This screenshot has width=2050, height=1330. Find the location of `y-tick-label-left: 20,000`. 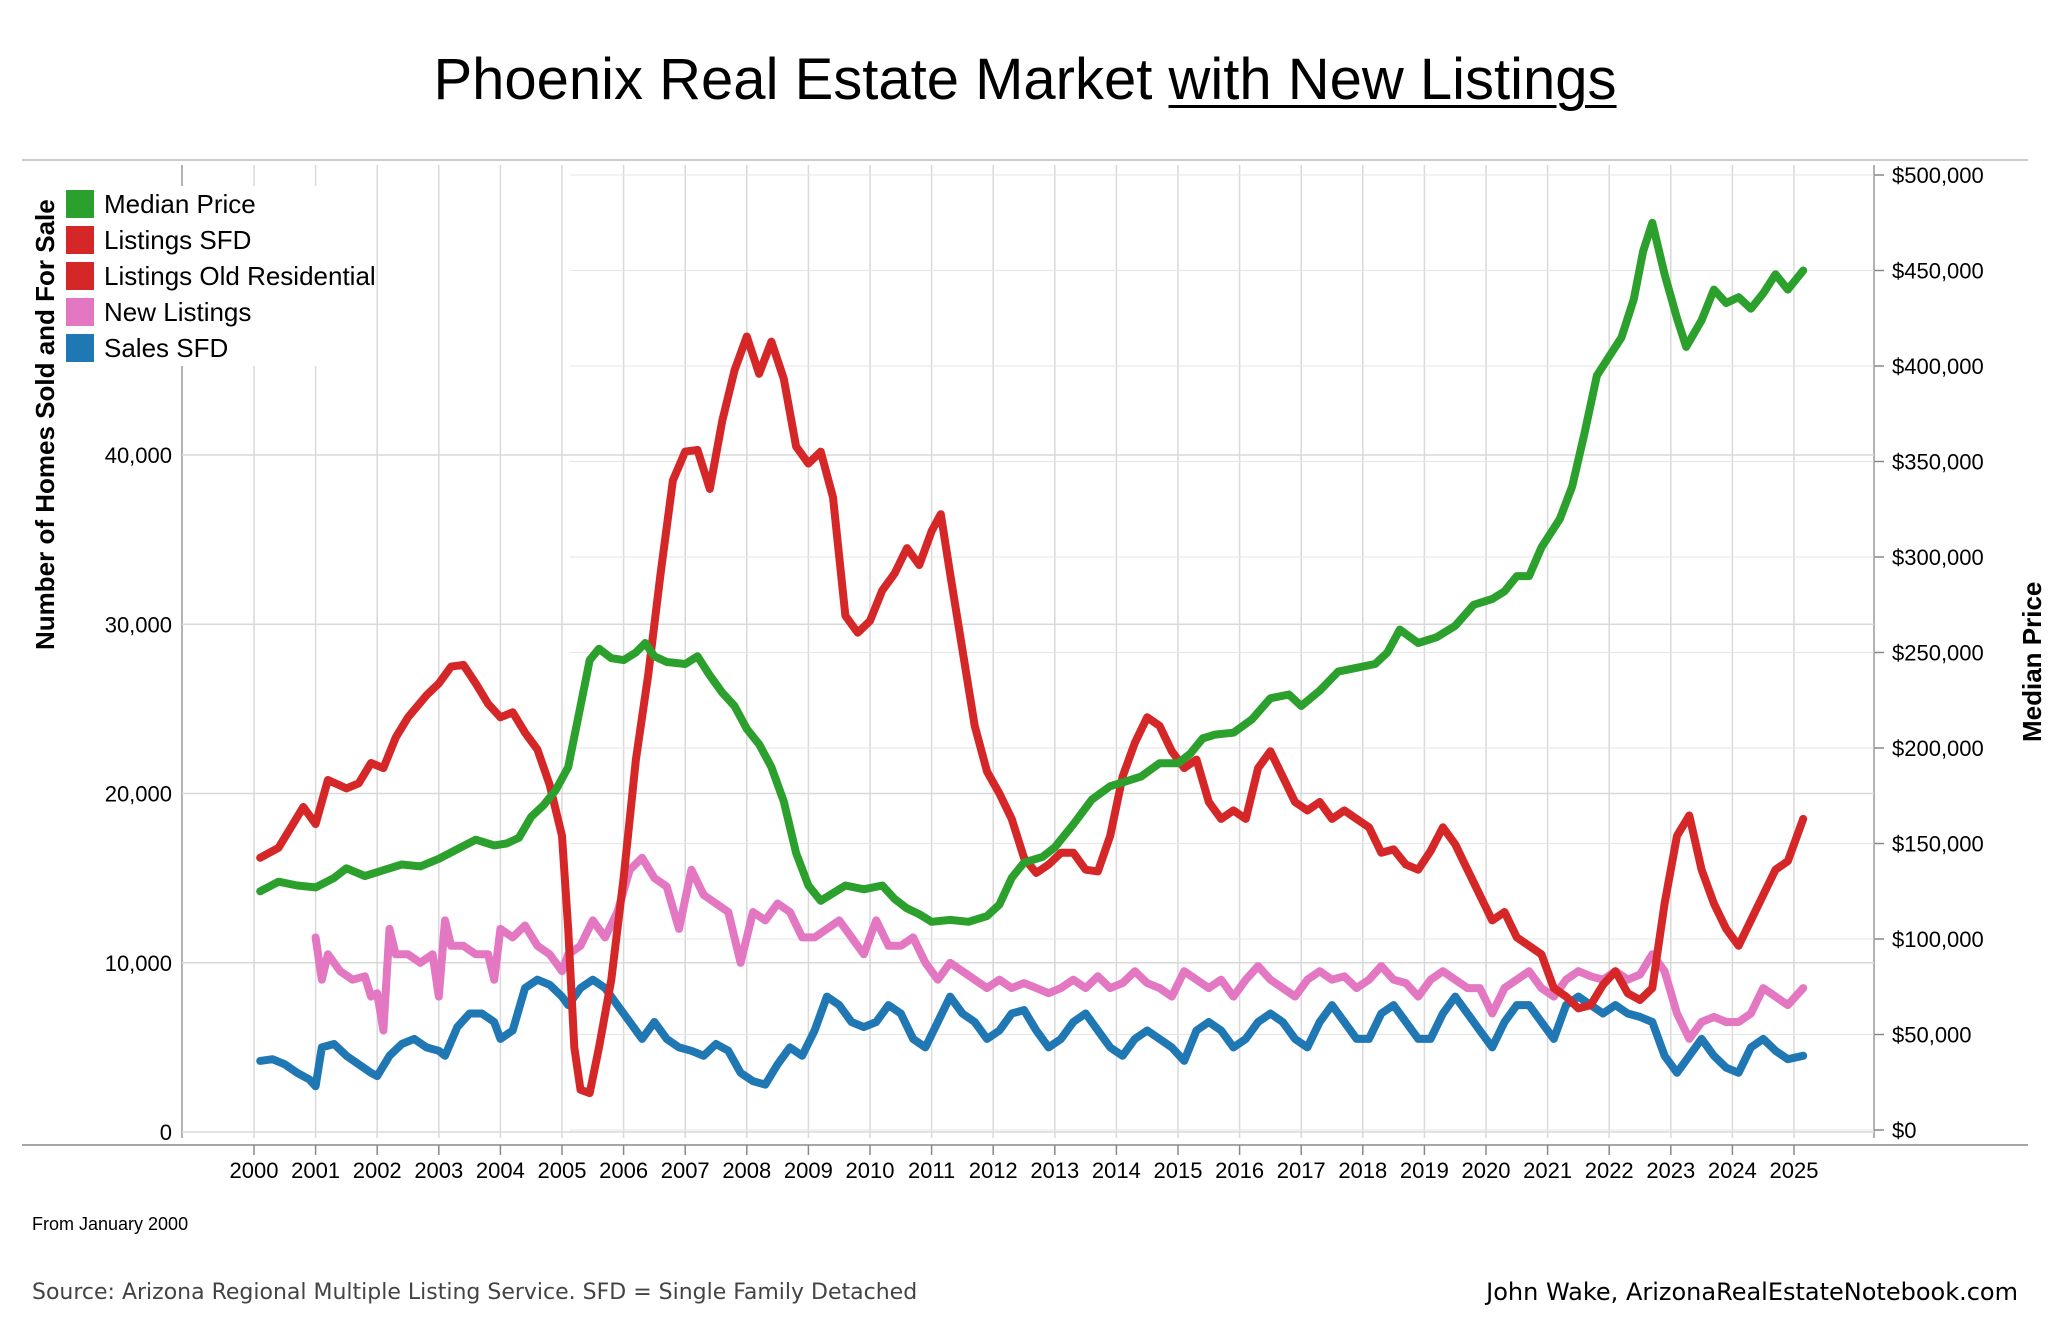

y-tick-label-left: 20,000 is located at coordinates (138, 794).